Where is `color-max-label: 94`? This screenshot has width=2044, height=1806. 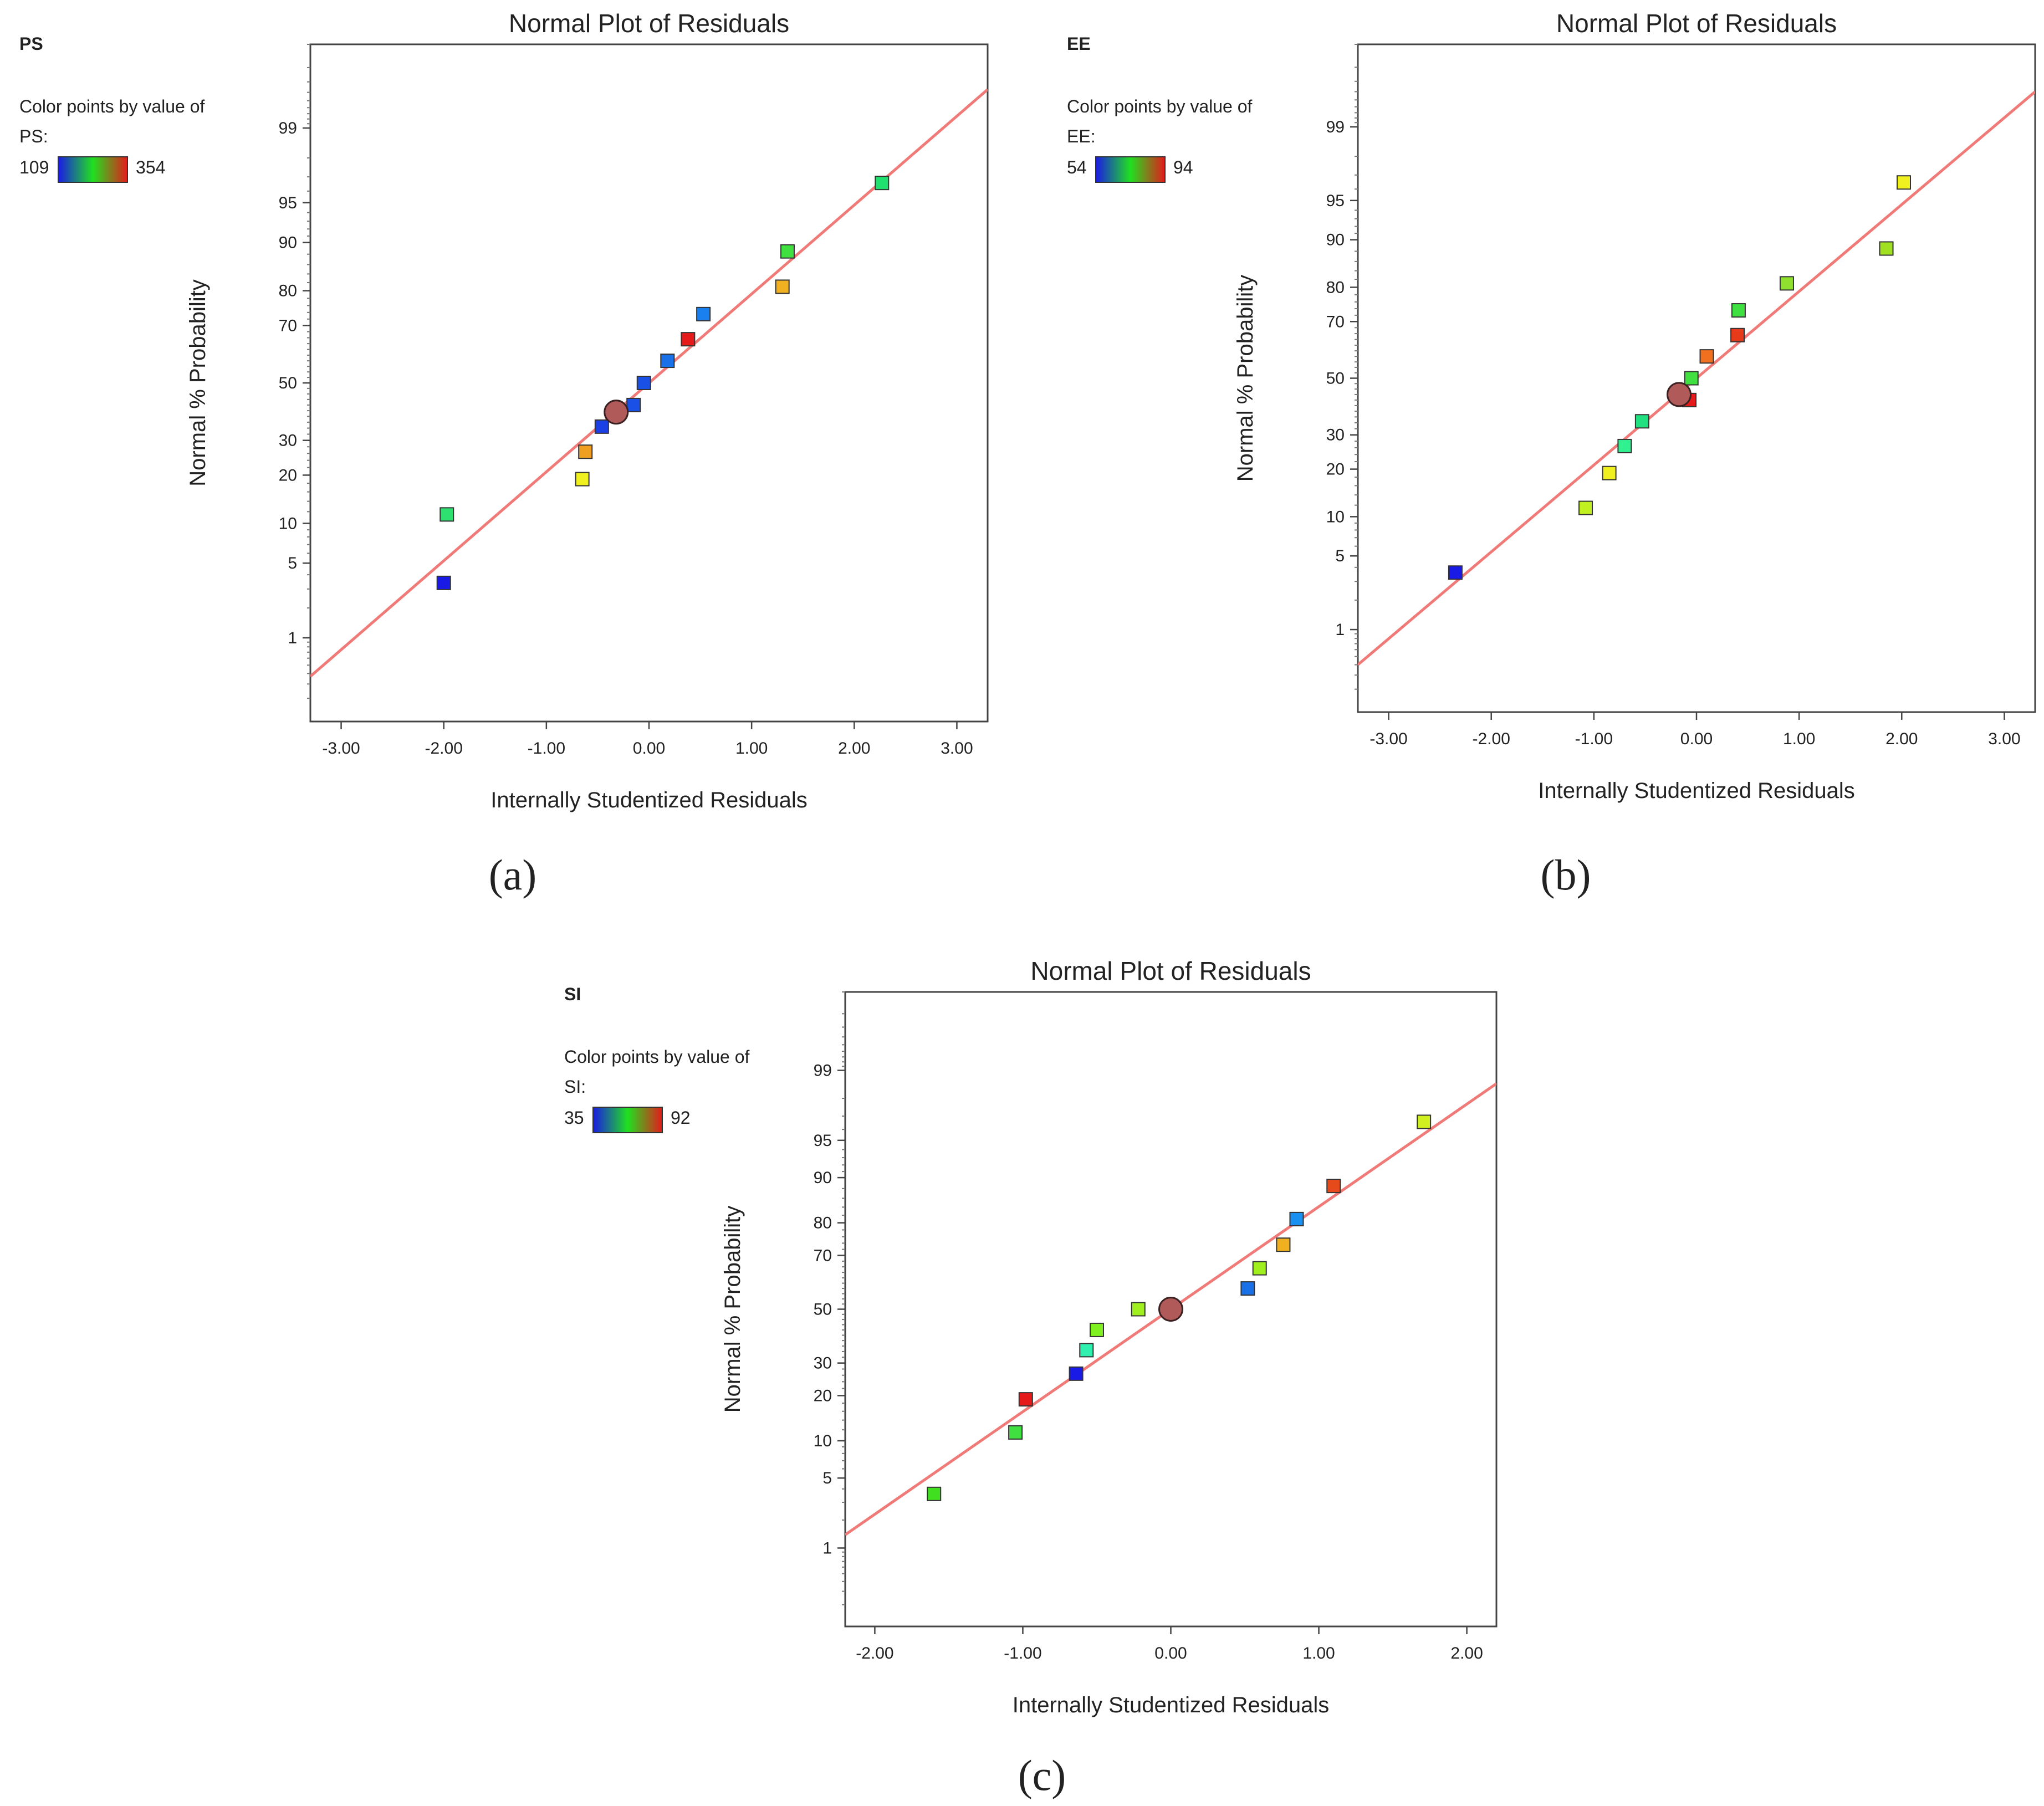
color-max-label: 94 is located at coordinates (1183, 167).